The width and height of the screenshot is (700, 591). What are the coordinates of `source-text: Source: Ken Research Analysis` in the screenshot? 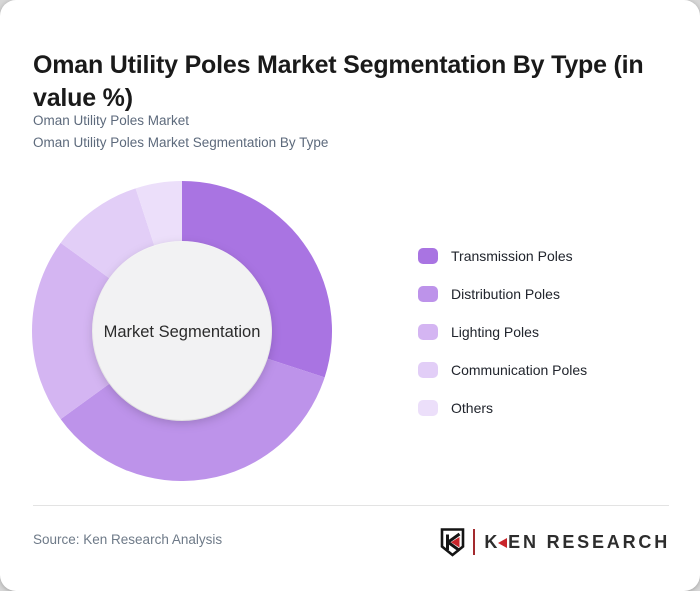 It's located at (128, 539).